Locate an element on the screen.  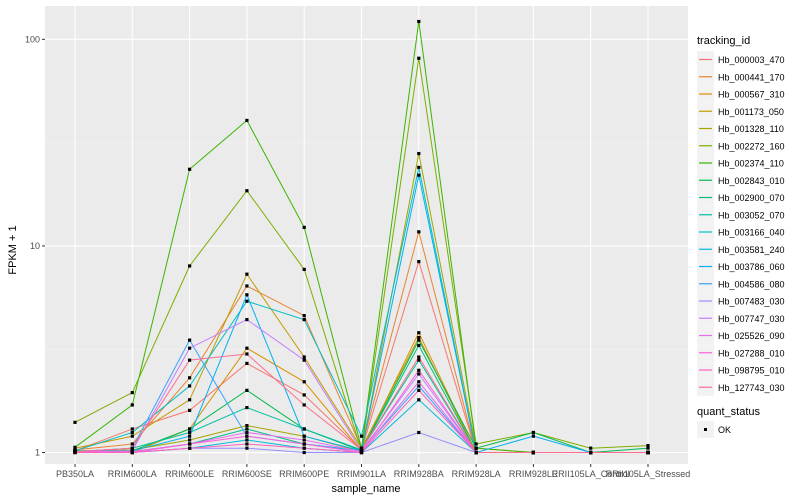
legend-label: Hb_000441_170 is located at coordinates (751, 77).